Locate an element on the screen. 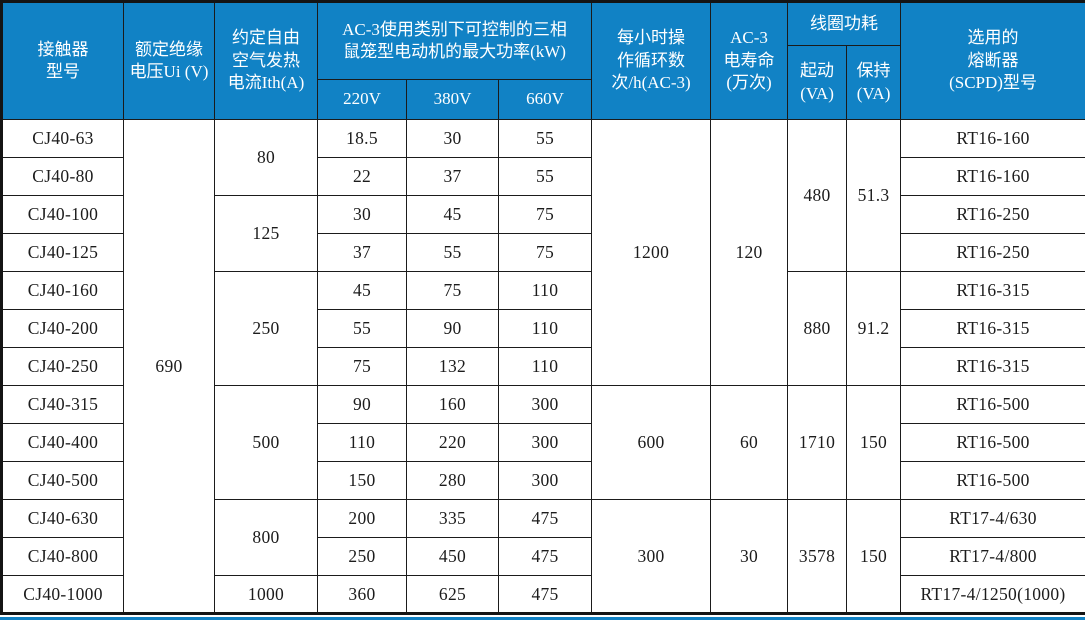 The height and width of the screenshot is (627, 1085). power-660v-cell: 75 is located at coordinates (545, 252).